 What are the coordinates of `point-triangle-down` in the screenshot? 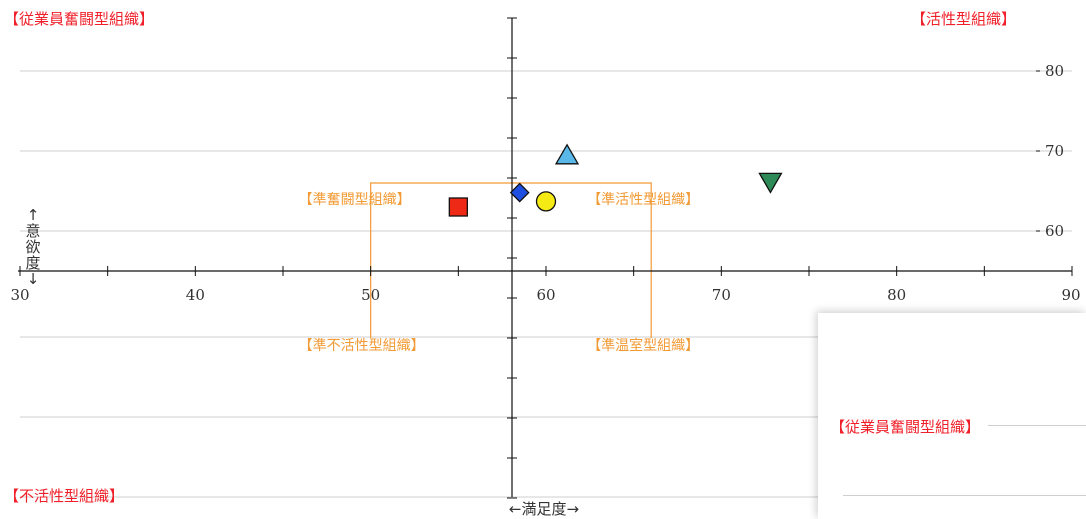 It's located at (770, 183).